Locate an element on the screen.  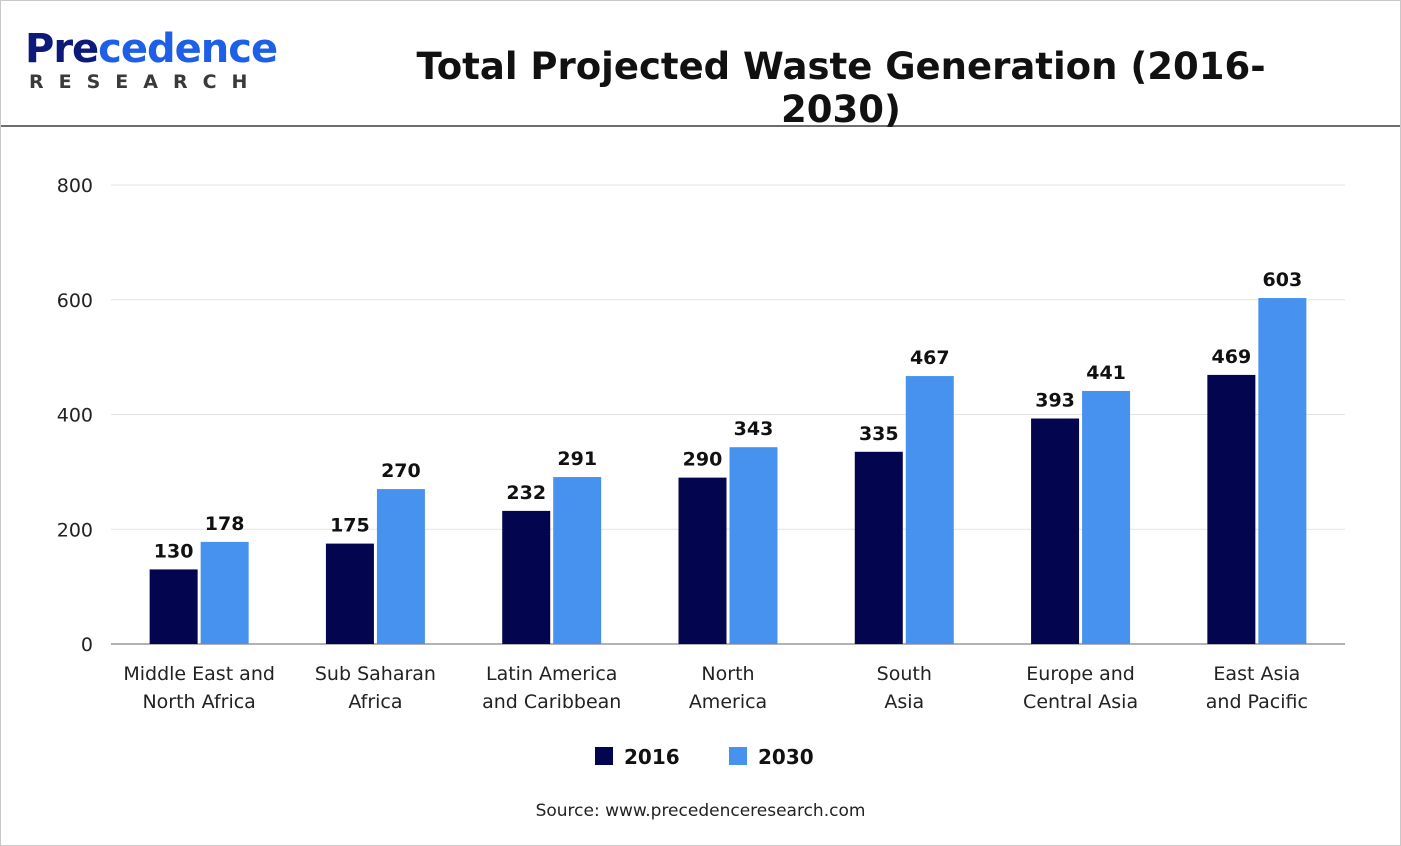
data-label: 467 is located at coordinates (930, 358).